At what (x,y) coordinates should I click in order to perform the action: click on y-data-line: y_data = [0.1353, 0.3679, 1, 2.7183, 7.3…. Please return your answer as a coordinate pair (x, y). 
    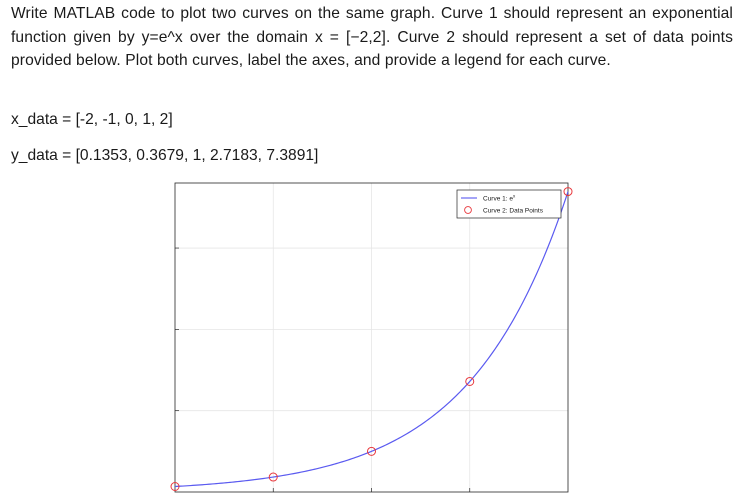
    Looking at the image, I should click on (165, 155).